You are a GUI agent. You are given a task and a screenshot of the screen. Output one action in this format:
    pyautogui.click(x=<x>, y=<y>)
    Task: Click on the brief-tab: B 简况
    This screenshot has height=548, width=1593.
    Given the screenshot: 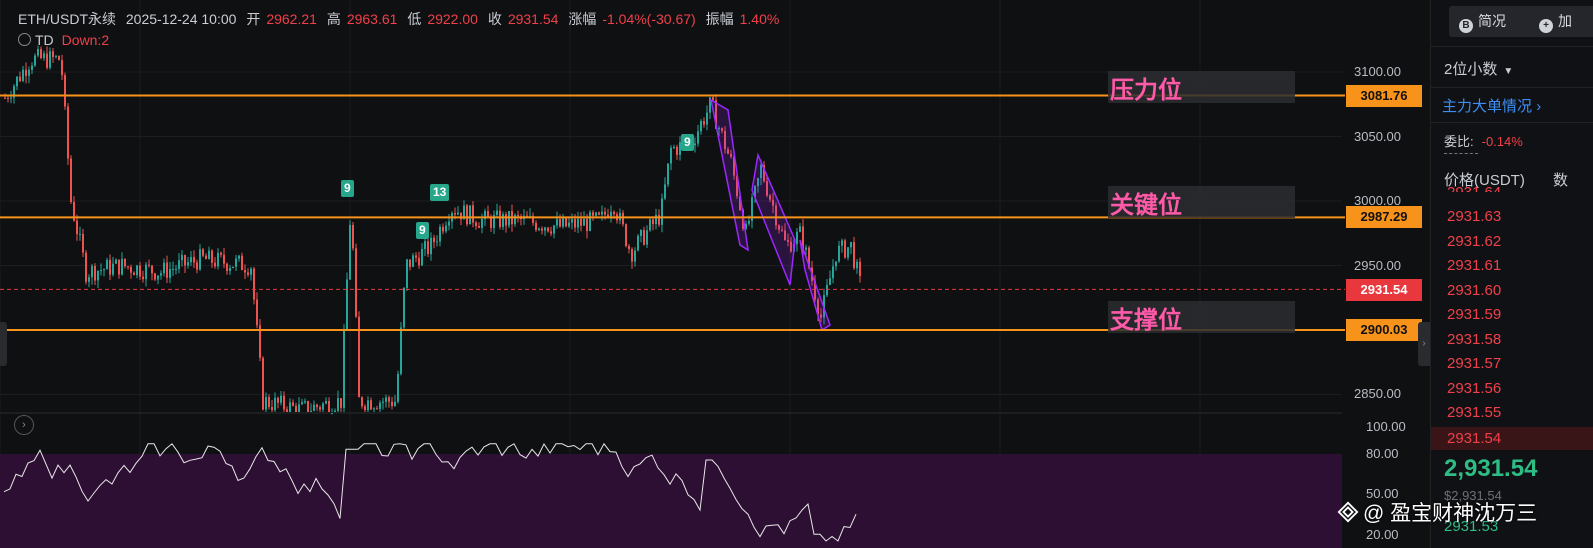 What is the action you would take?
    pyautogui.click(x=1495, y=21)
    